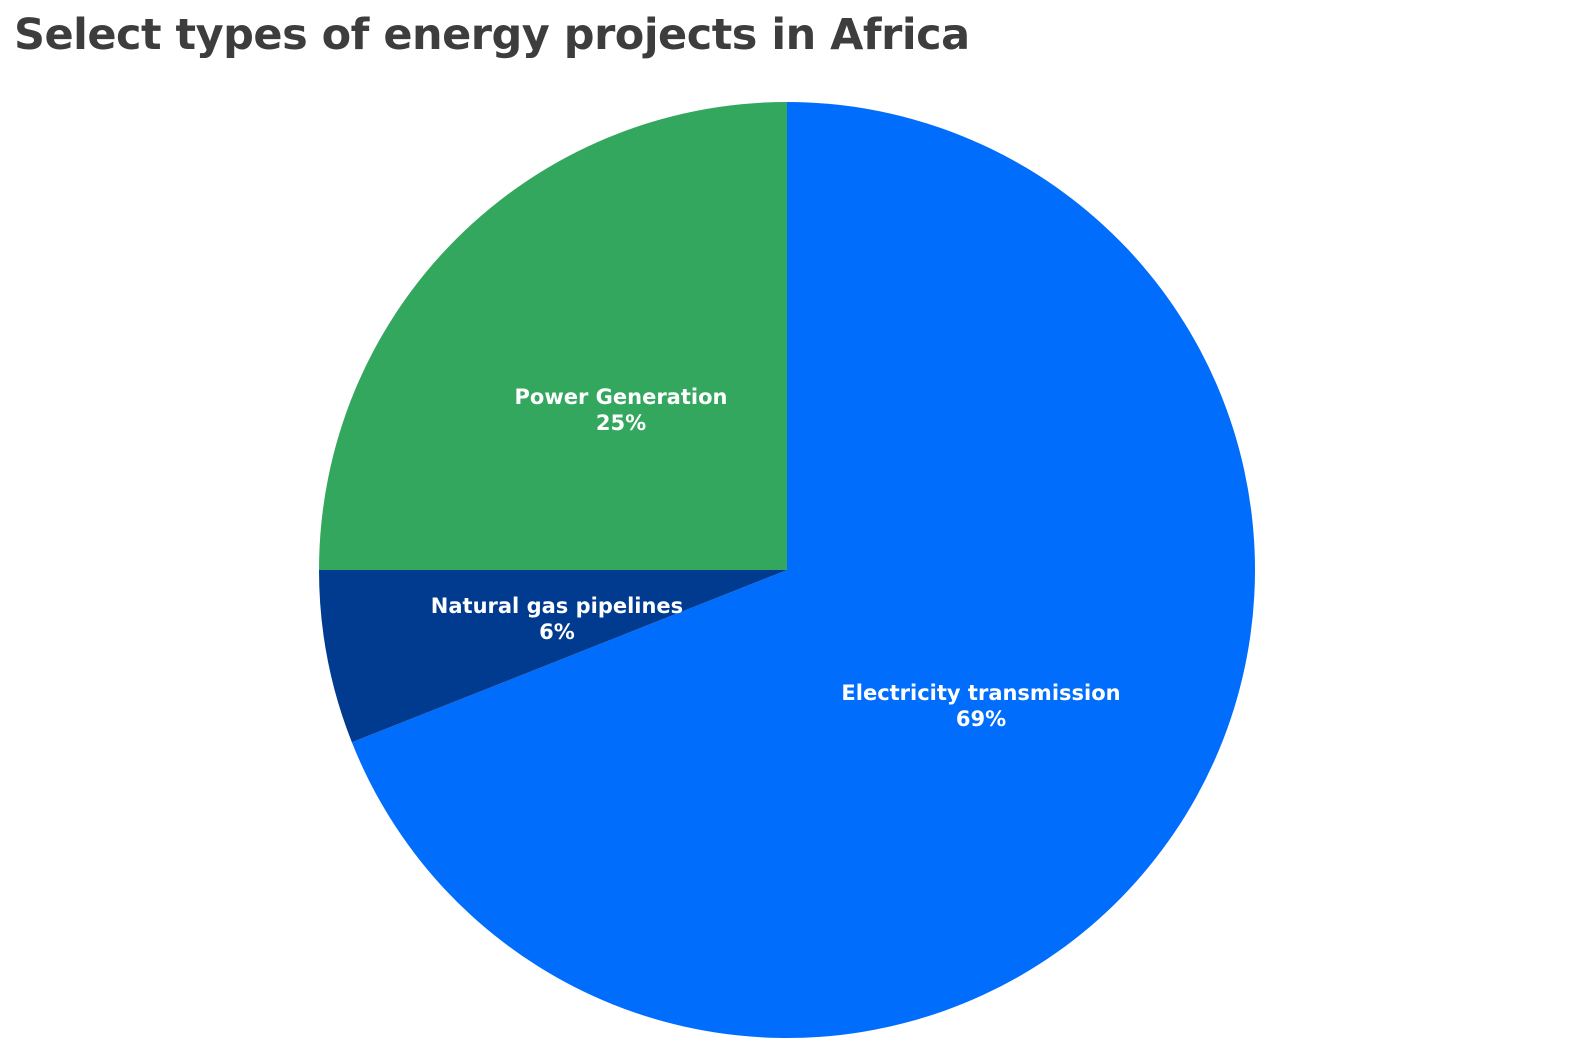  I want to click on slice-value-natural-gas-pipelines: 6%, so click(557, 632).